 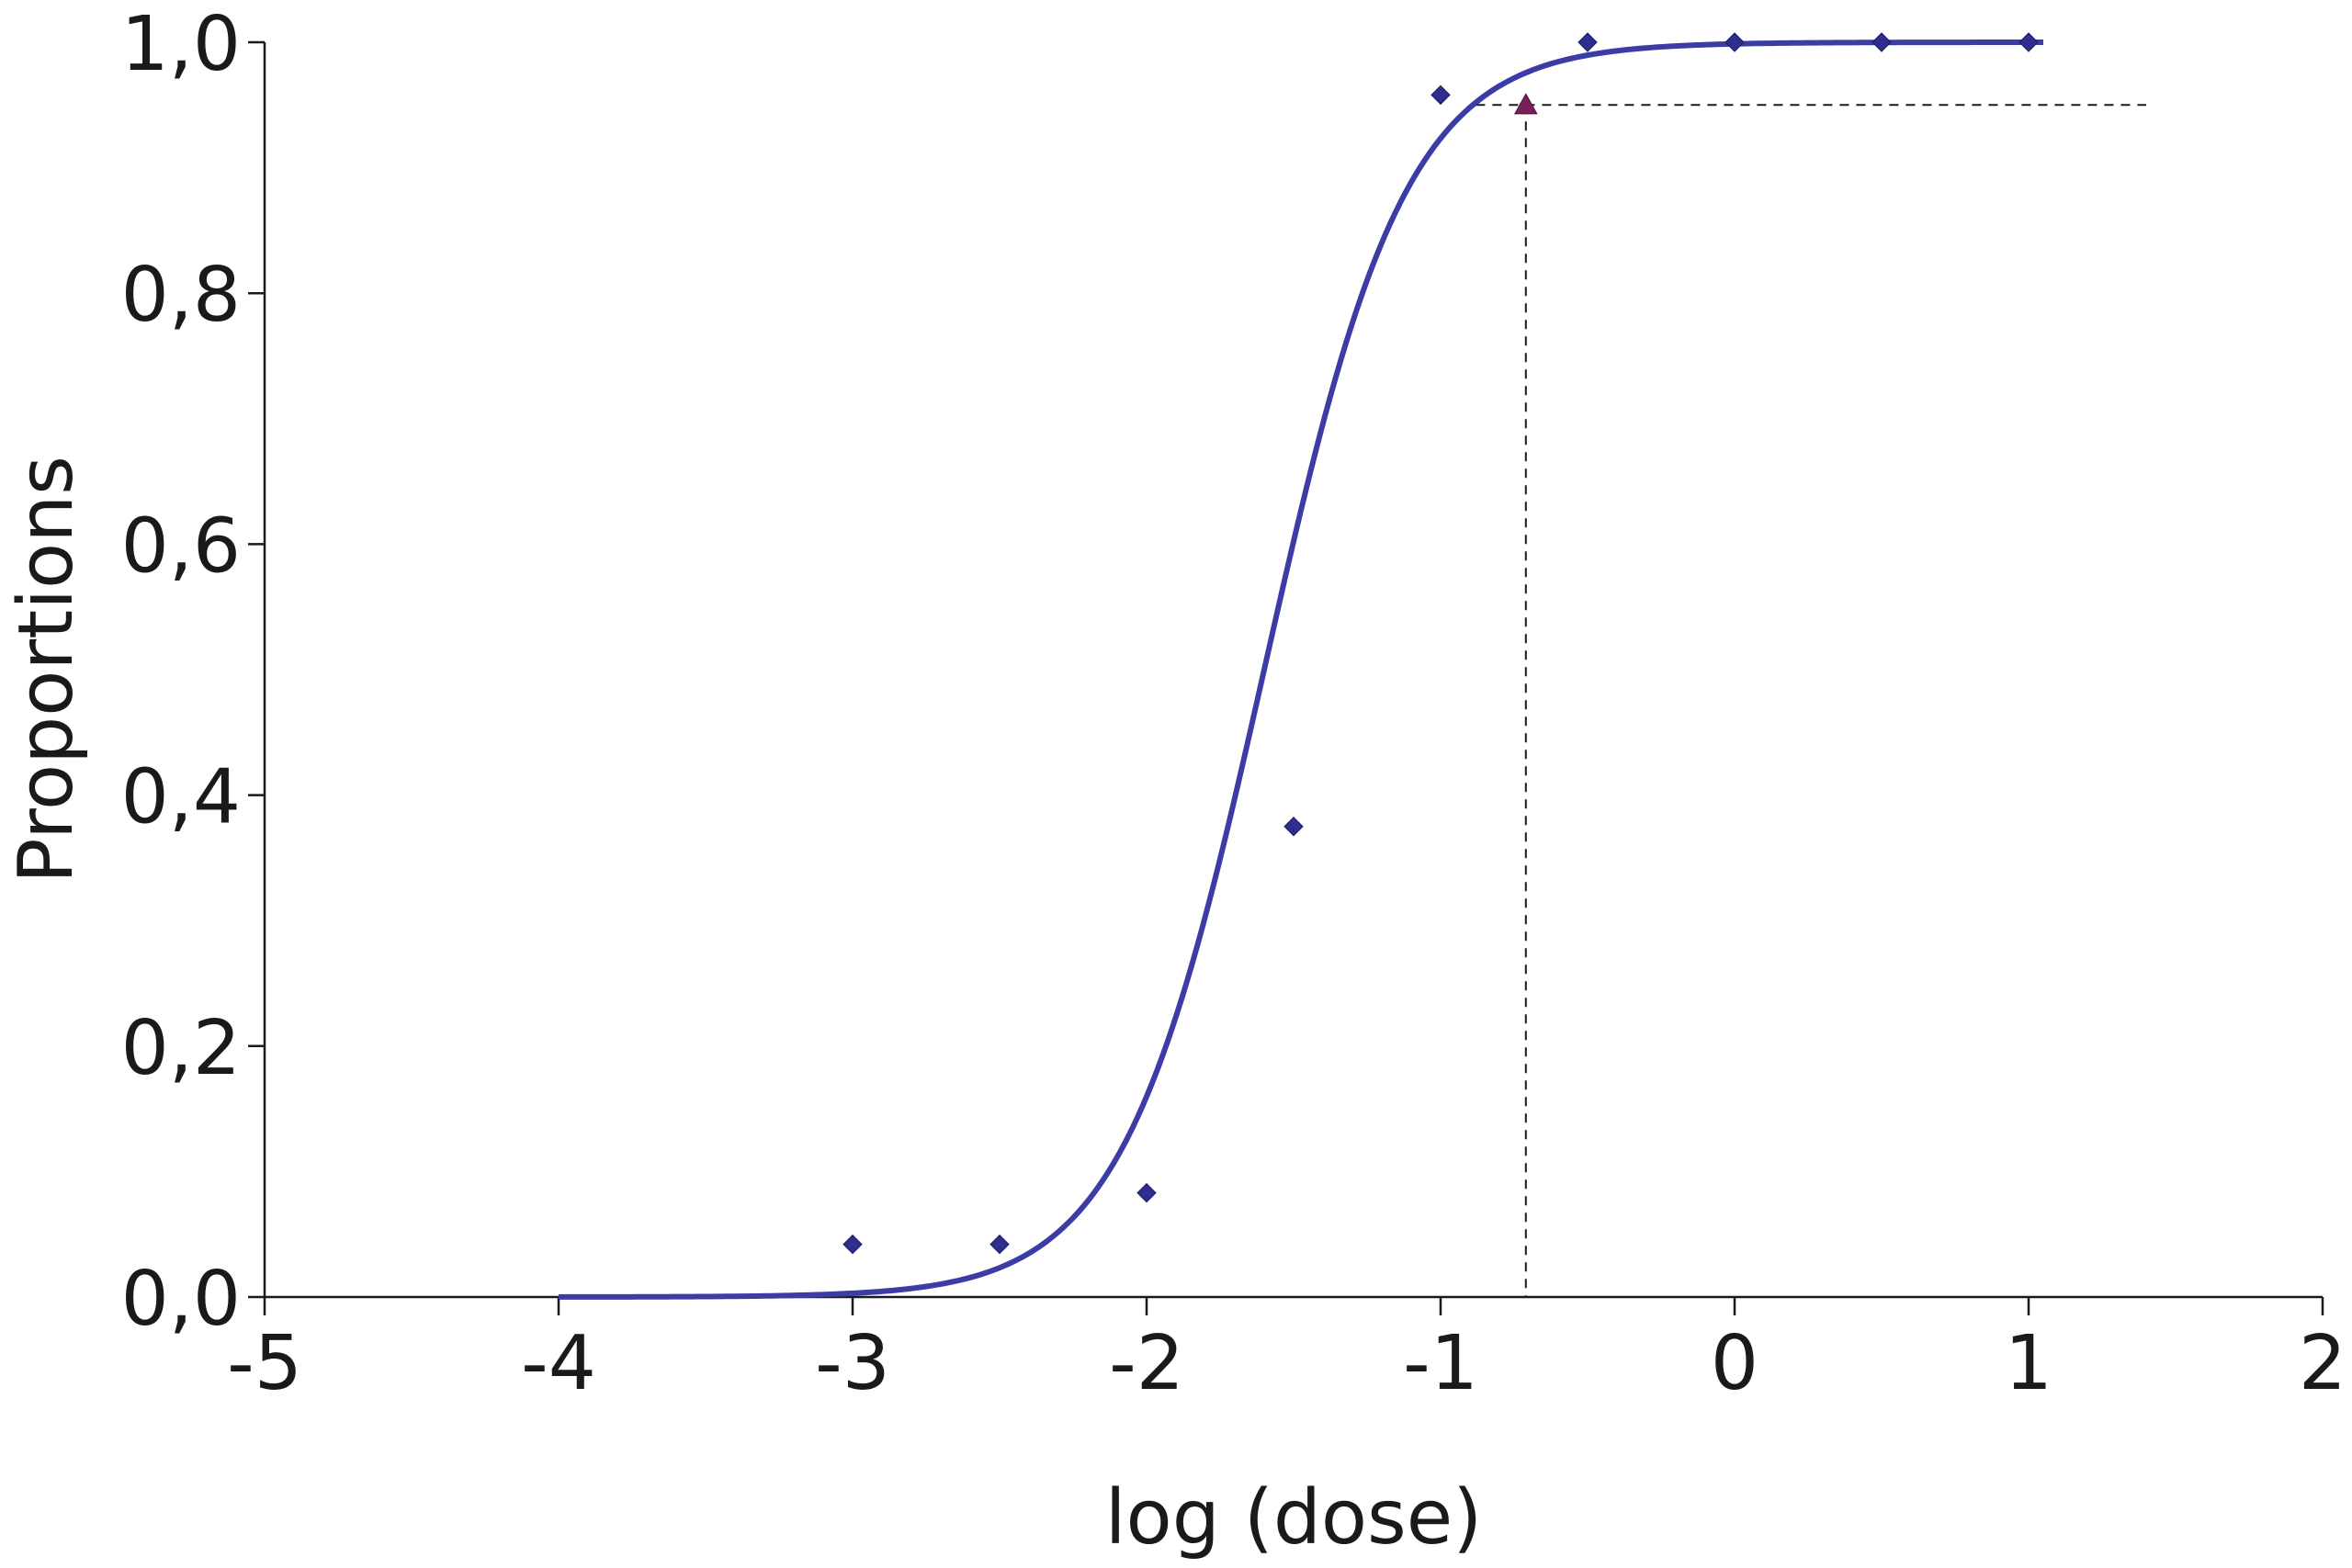 I want to click on highlight-point, so click(x=1525, y=104).